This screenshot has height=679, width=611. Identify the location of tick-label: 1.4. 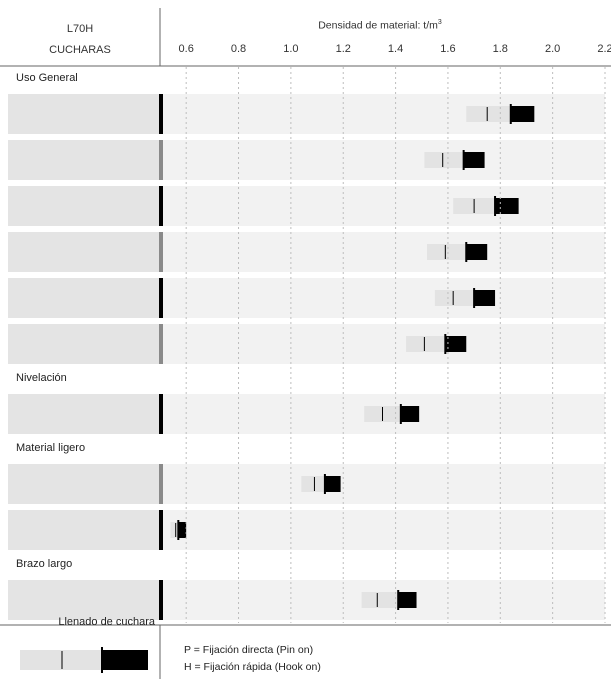
(395, 49).